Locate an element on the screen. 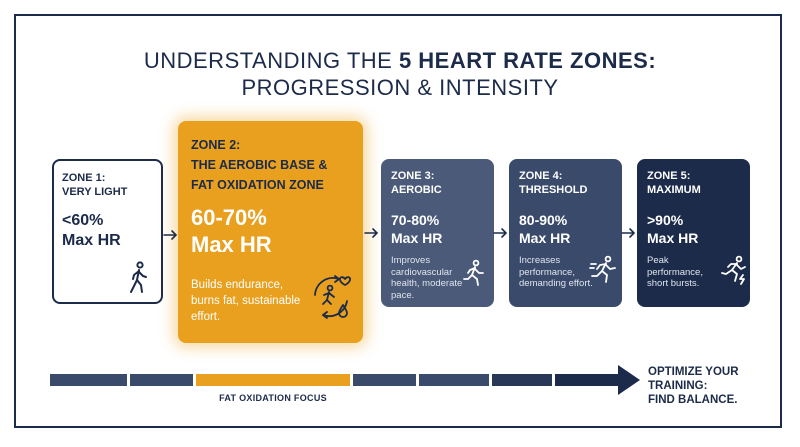 Image resolution: width=800 pixels, height=447 pixels. cta-line-2: TRAINING: is located at coordinates (678, 386).